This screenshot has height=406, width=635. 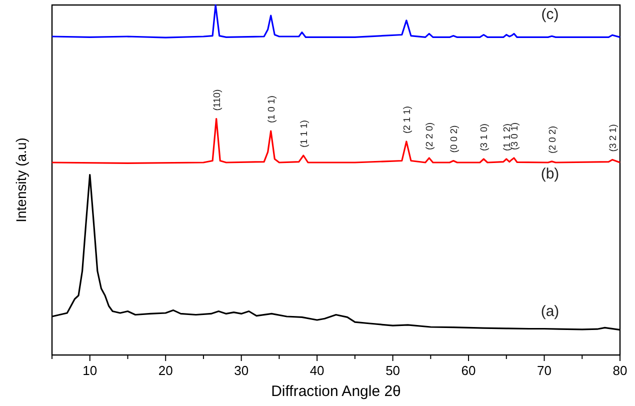 What do you see at coordinates (165, 370) in the screenshot?
I see `x-tick-label: 20` at bounding box center [165, 370].